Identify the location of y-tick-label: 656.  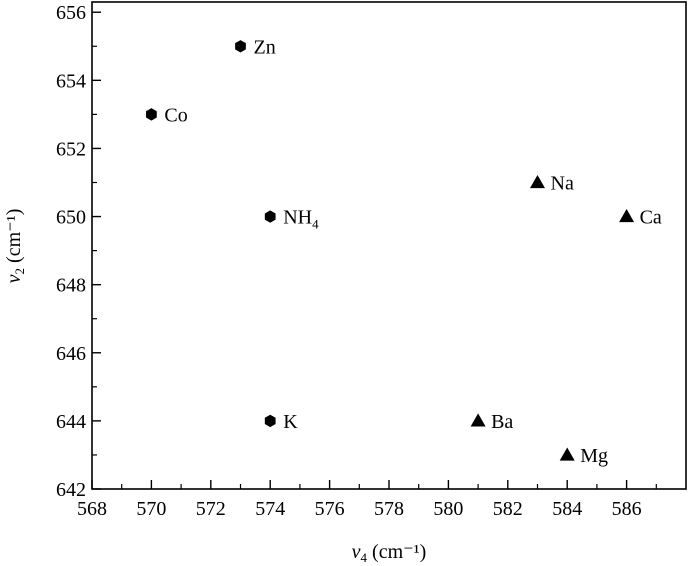
(71, 13).